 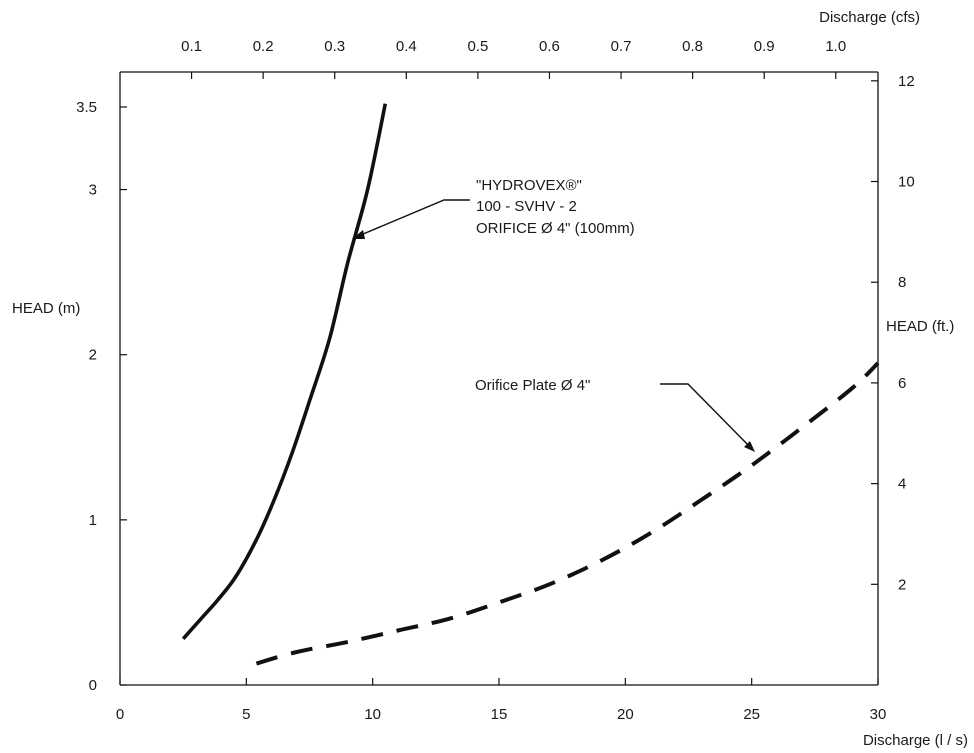 I want to click on annotation-hydrovex-line1: "HYDROVEX®", so click(x=529, y=185).